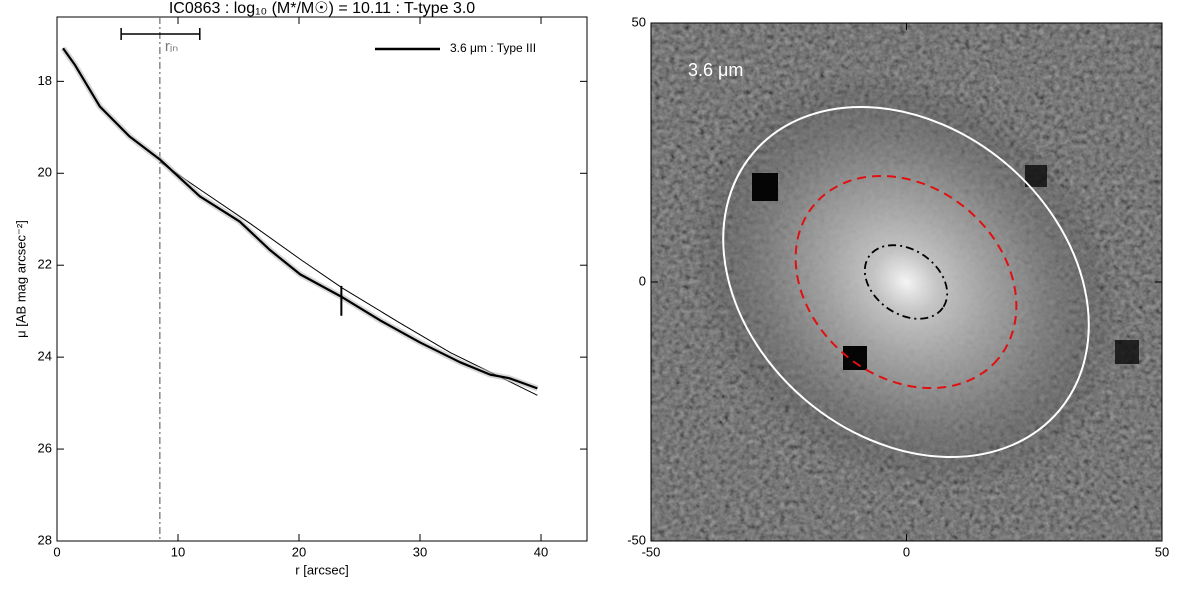 The height and width of the screenshot is (590, 1181). I want to click on band-label: 3.6 μm, so click(715, 70).